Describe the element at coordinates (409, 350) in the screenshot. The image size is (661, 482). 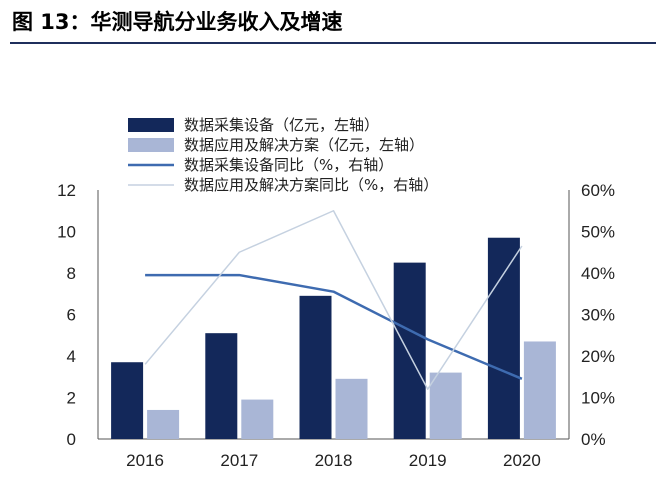
I see `bar-data-collection-2019` at that location.